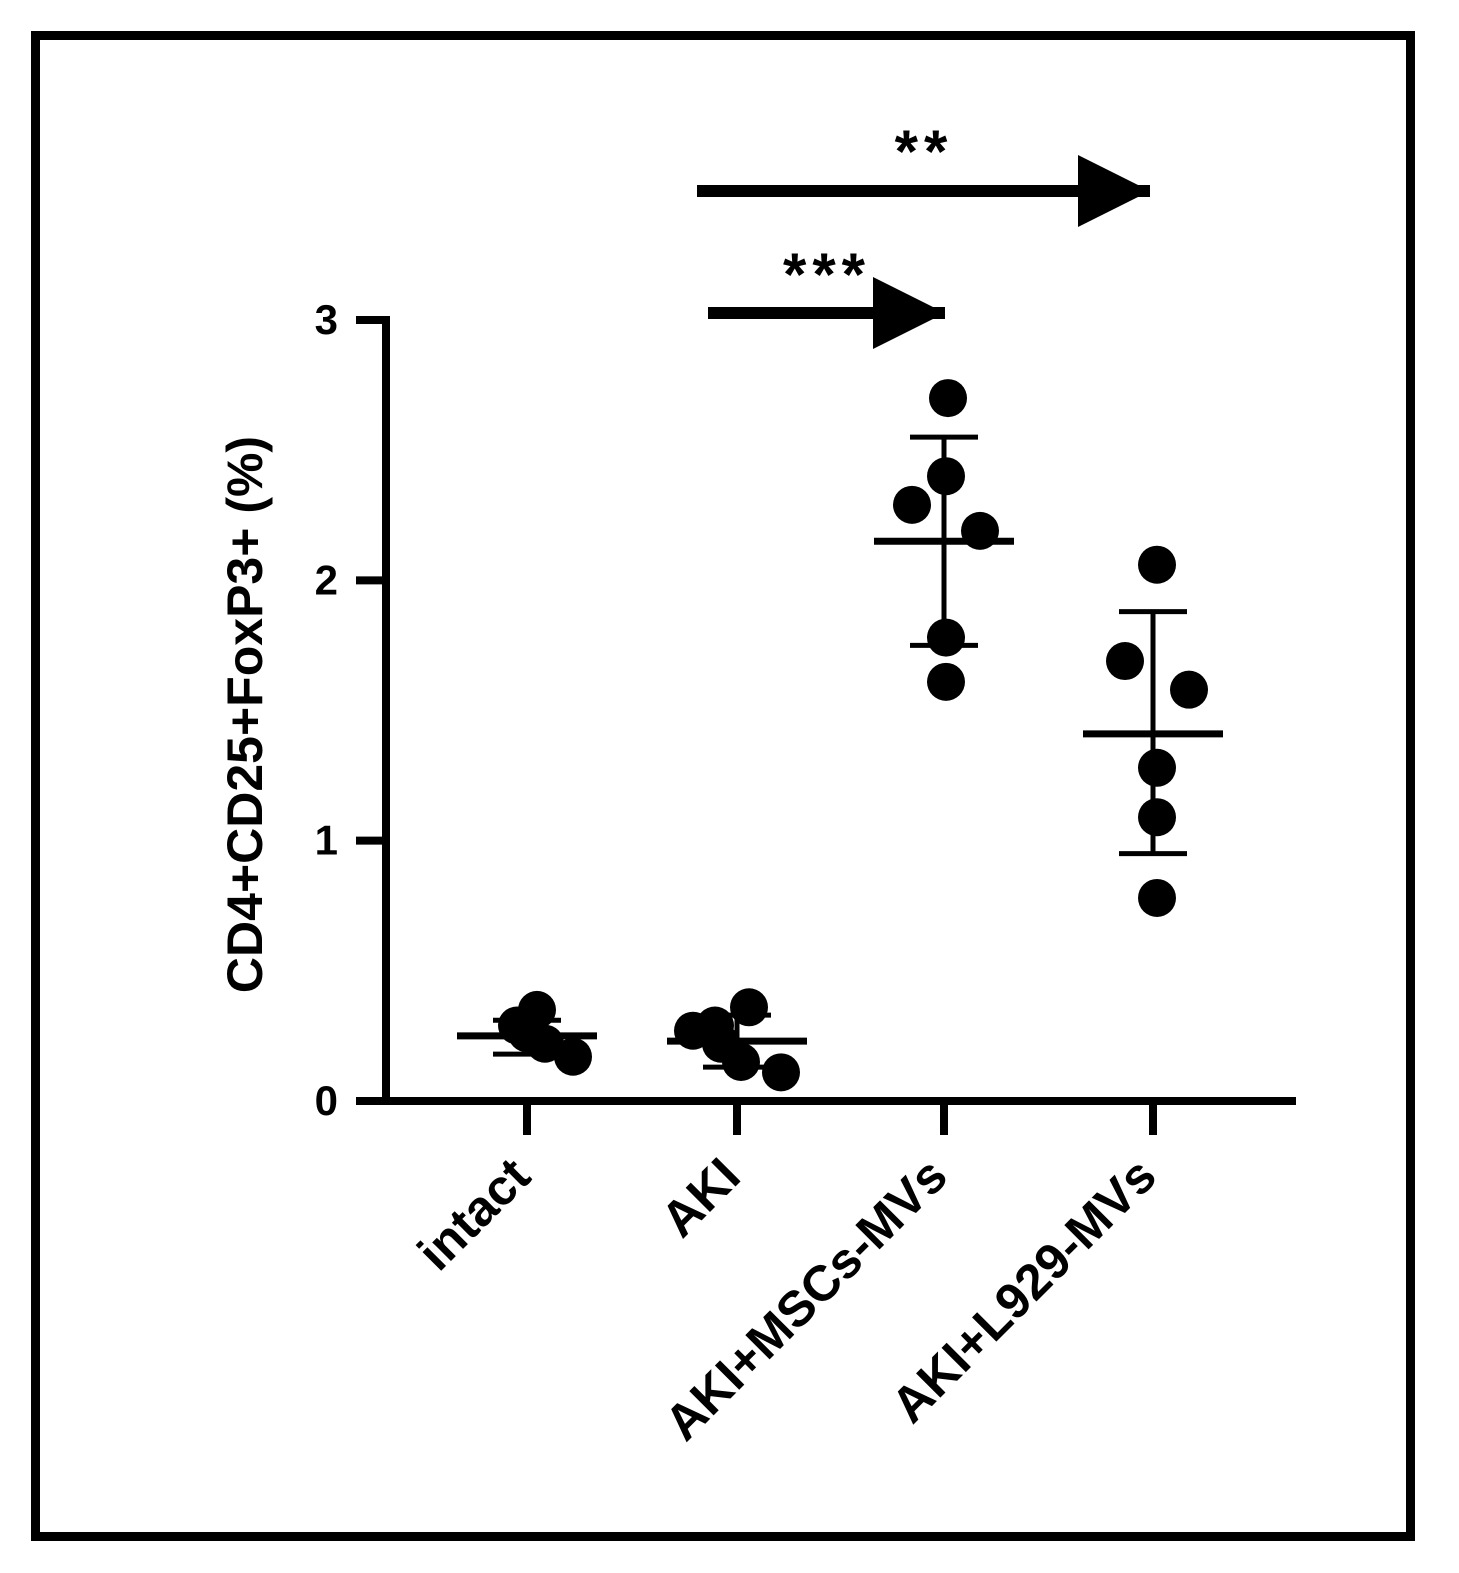 This screenshot has height=1573, width=1459. Describe the element at coordinates (924, 151) in the screenshot. I see `significance-label: **` at that location.